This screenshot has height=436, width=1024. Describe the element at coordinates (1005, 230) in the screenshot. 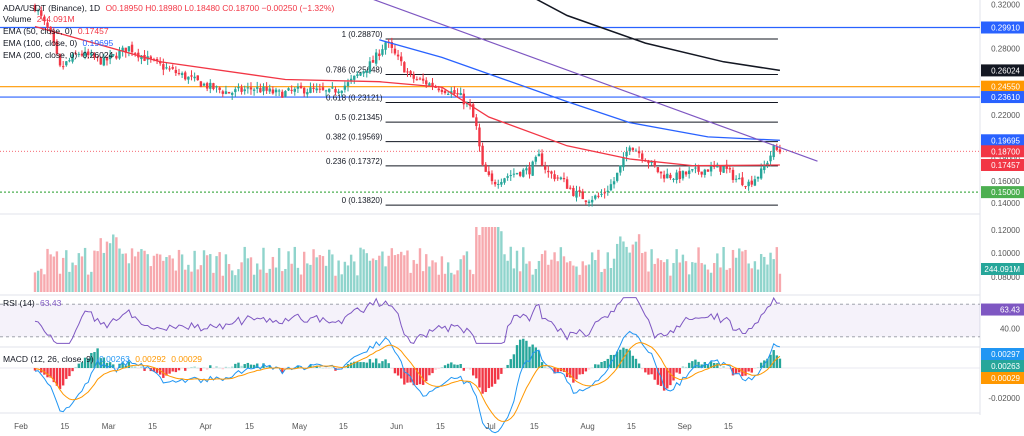

I see `volume-tick-label: 0.12000` at that location.